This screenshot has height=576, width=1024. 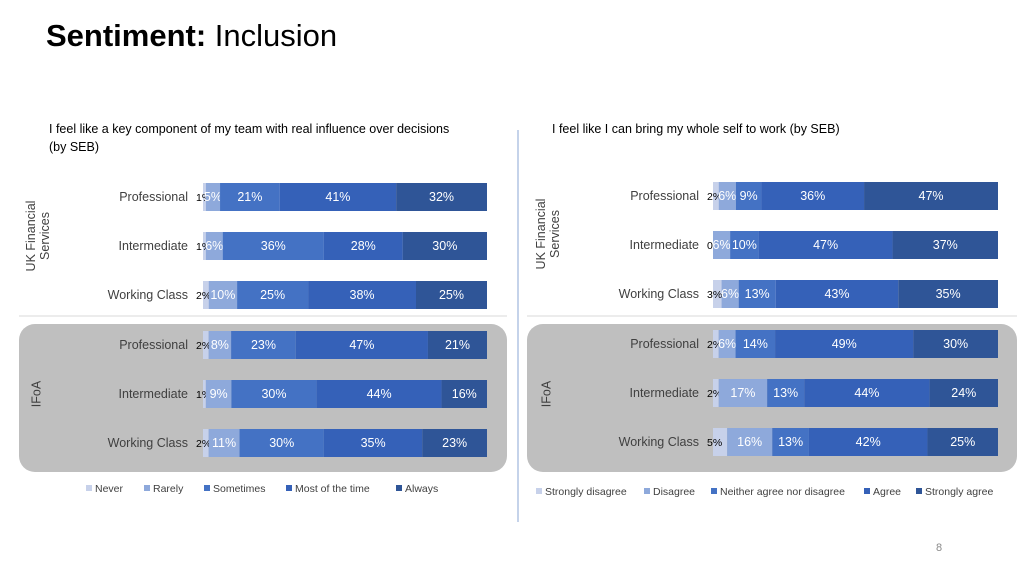 What do you see at coordinates (361, 345) in the screenshot?
I see `left-ifoa-professional-bar-most-of-the-time` at bounding box center [361, 345].